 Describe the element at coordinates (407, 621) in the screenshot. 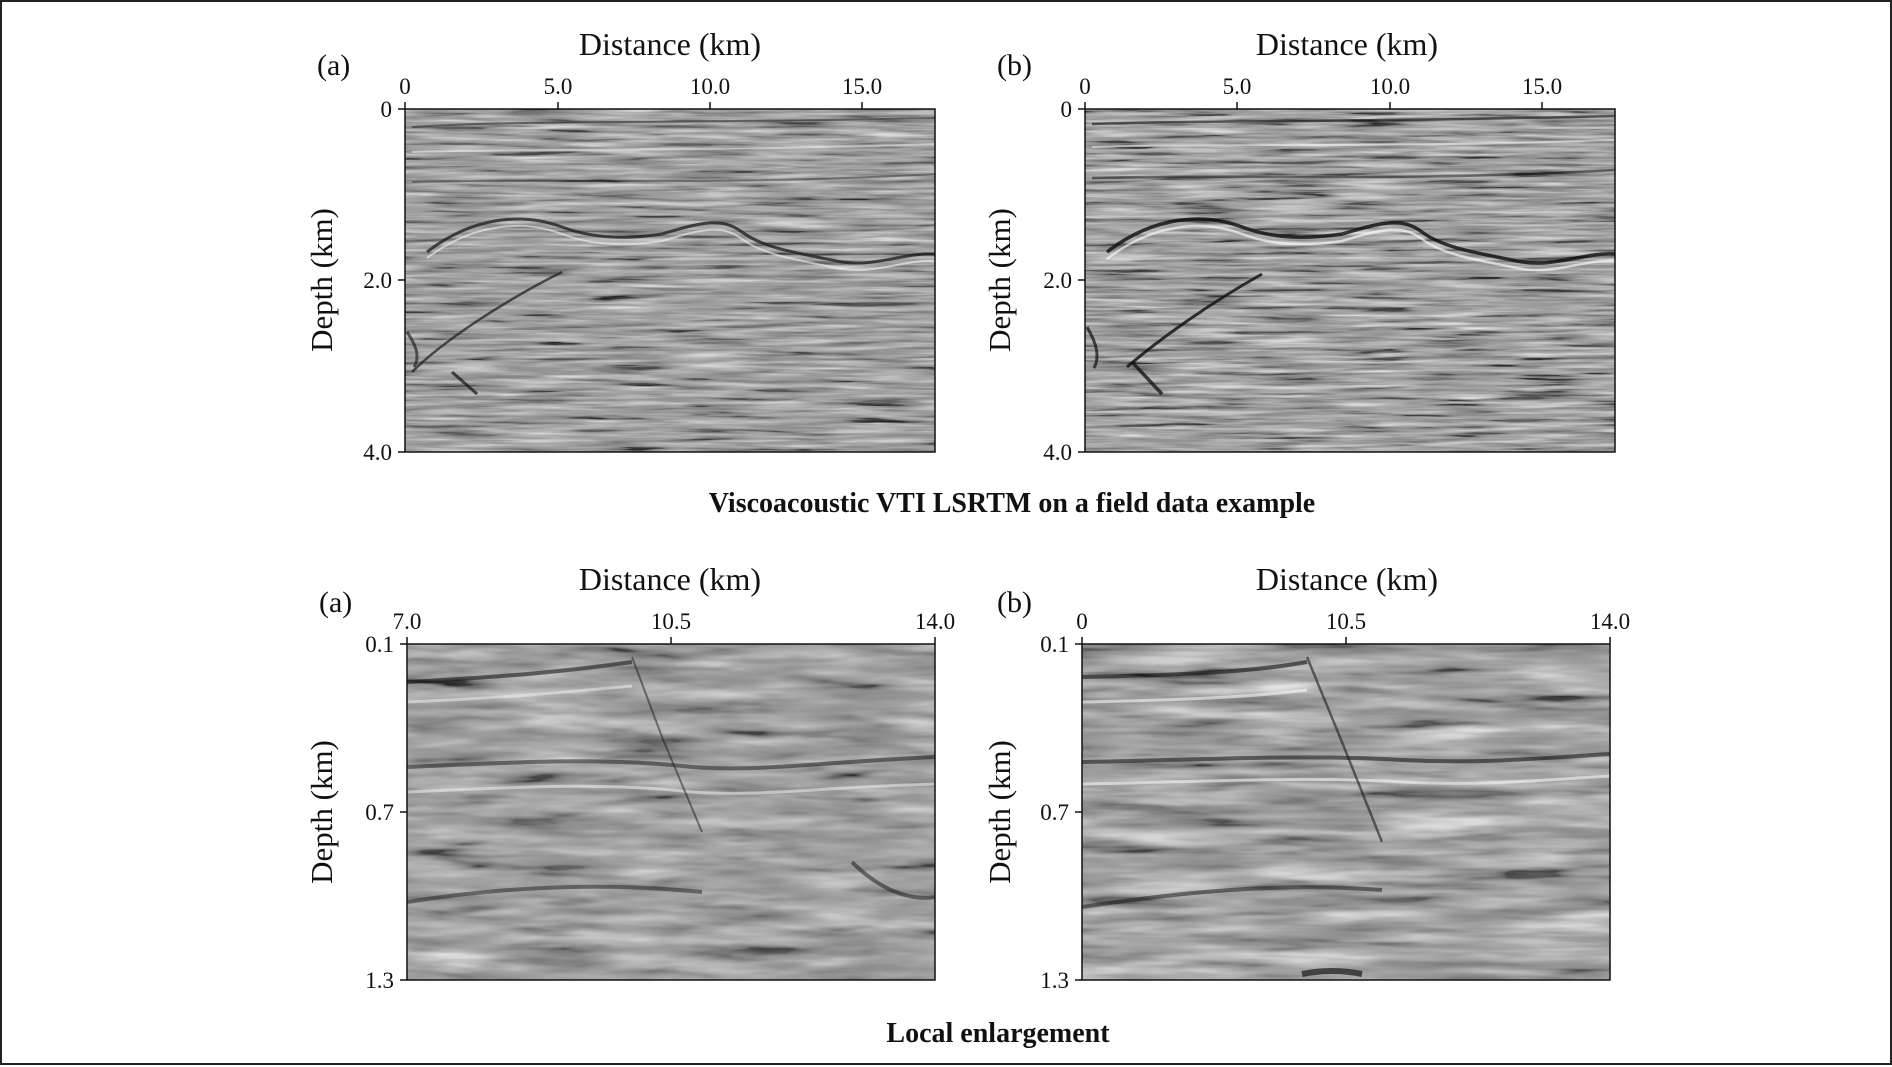

I see `x-tick-label: 7.0` at that location.